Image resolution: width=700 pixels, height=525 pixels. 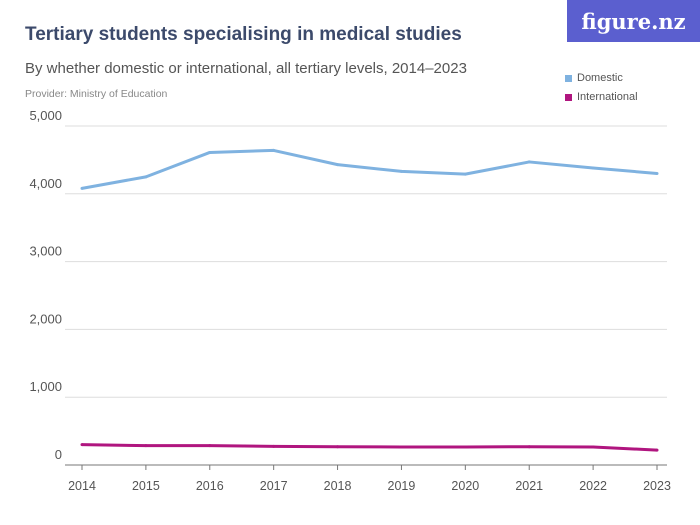 I want to click on y-tick-label: 2,000, so click(x=45, y=318).